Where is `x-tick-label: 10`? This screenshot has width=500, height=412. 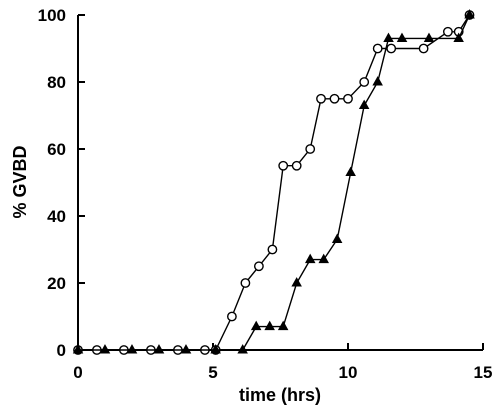 x-tick-label: 10 is located at coordinates (348, 372).